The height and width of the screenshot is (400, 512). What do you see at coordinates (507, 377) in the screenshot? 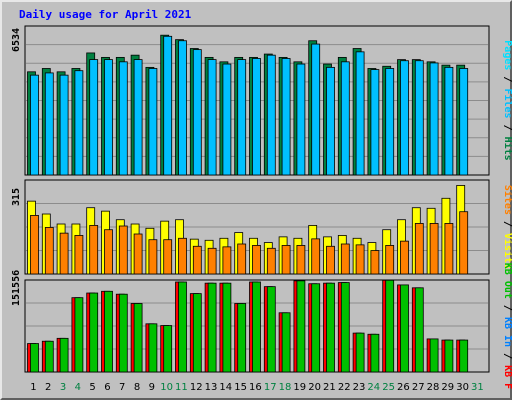
I see `legend-kb-f: KB F` at bounding box center [507, 377].